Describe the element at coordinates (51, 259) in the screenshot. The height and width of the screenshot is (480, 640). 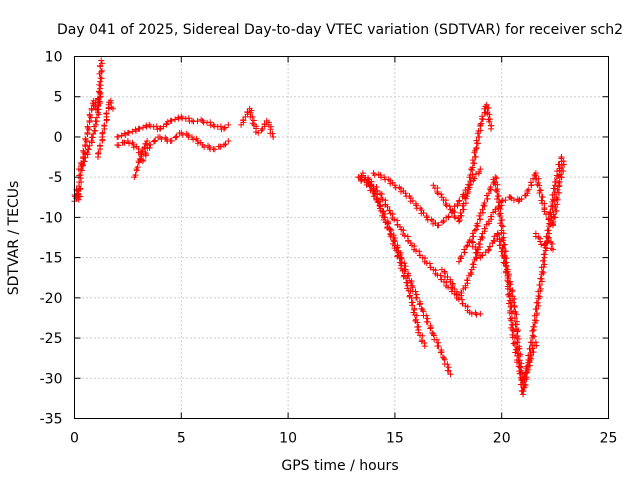
I see `y-tick-label: -15` at that location.